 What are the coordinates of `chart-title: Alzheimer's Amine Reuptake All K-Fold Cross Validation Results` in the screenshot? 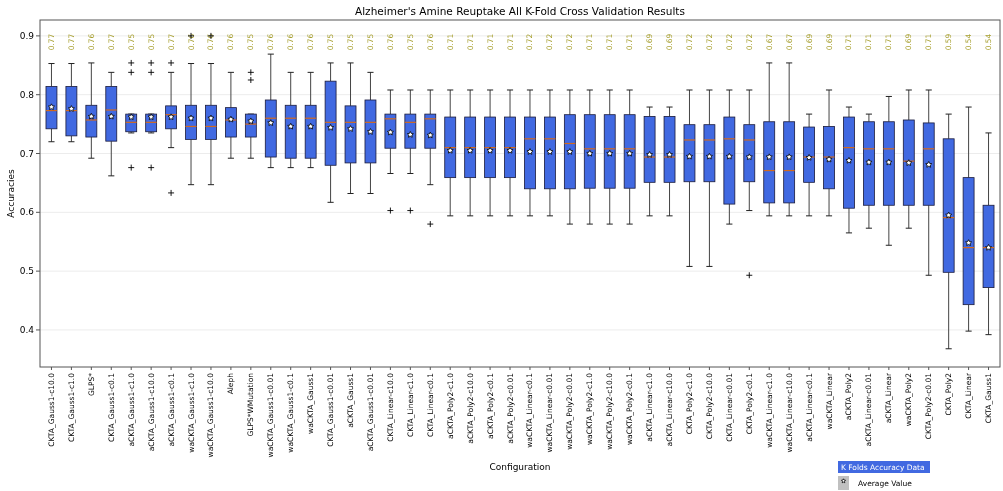 It's located at (520, 11).